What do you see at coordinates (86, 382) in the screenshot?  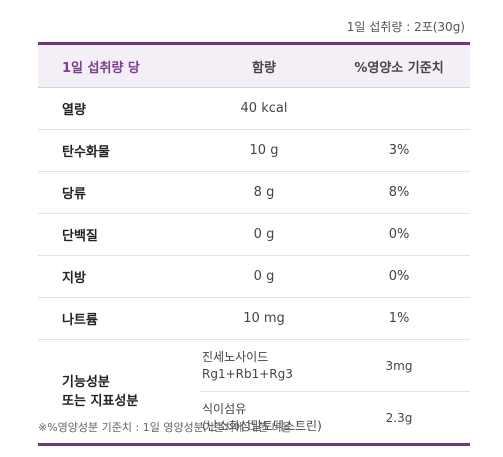 I see `functional-label-line1: 기능성분` at bounding box center [86, 382].